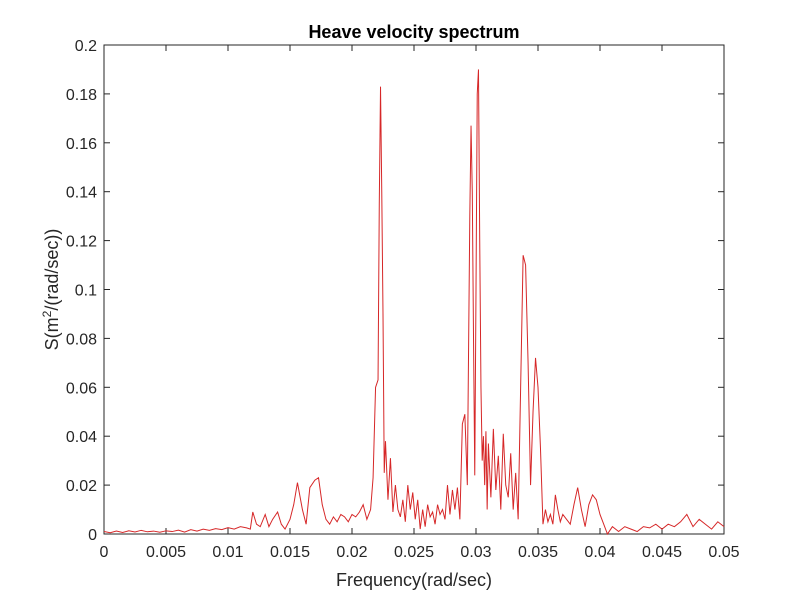 This screenshot has width=800, height=600. Describe the element at coordinates (81, 193) in the screenshot. I see `y-tick-label: 0.14` at that location.